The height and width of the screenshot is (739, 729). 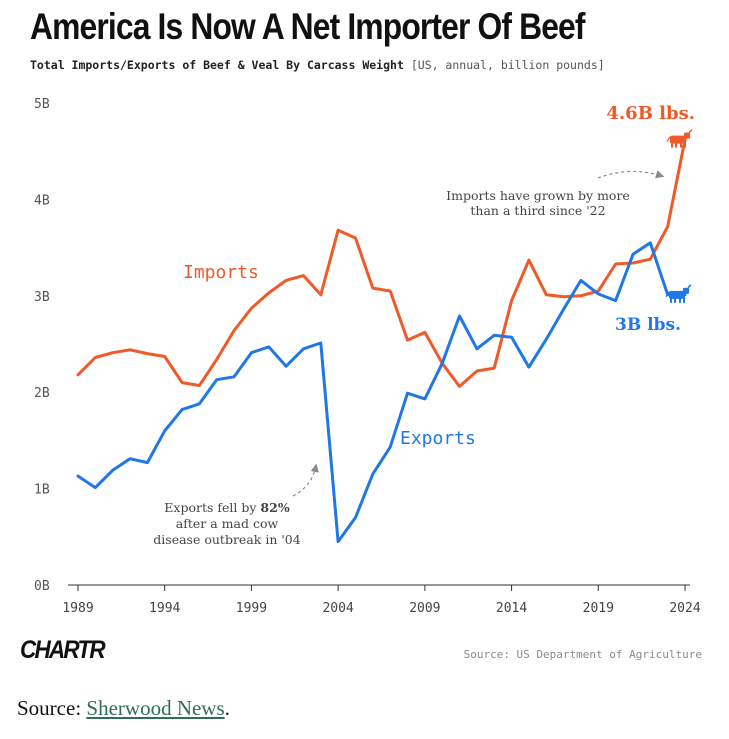 What do you see at coordinates (42, 586) in the screenshot?
I see `y-tick-label: 0B` at bounding box center [42, 586].